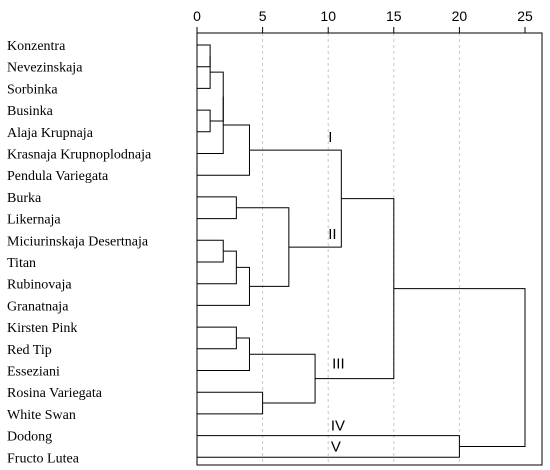  What do you see at coordinates (43, 458) in the screenshot?
I see `leaf-label: Fructo Lutea` at bounding box center [43, 458].